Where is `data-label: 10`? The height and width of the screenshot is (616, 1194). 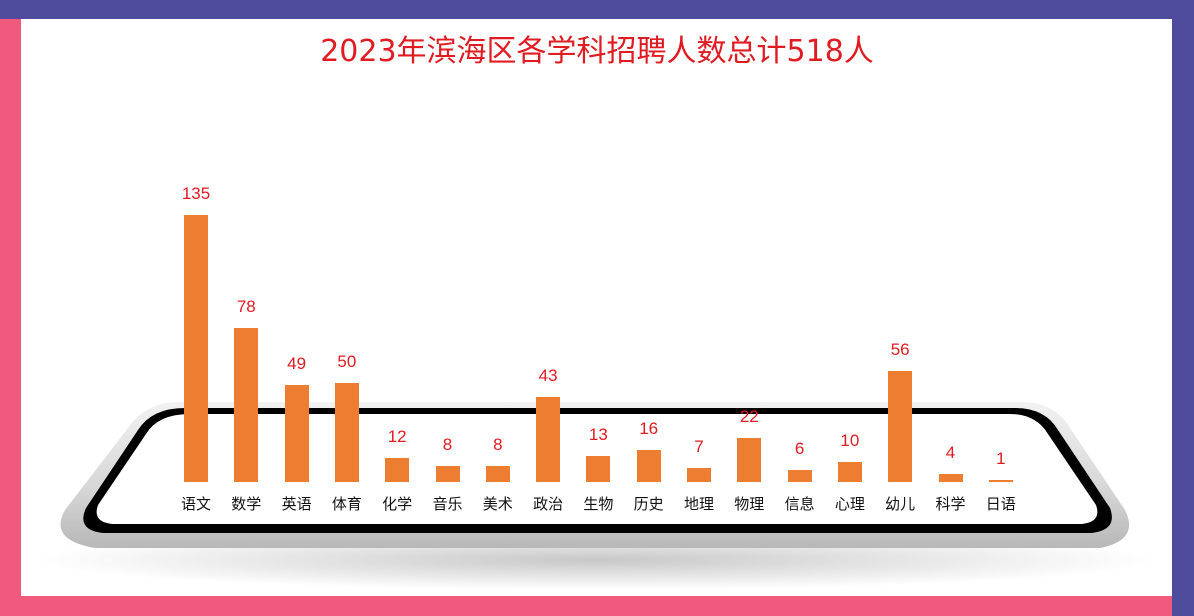
data-label: 10 is located at coordinates (850, 441).